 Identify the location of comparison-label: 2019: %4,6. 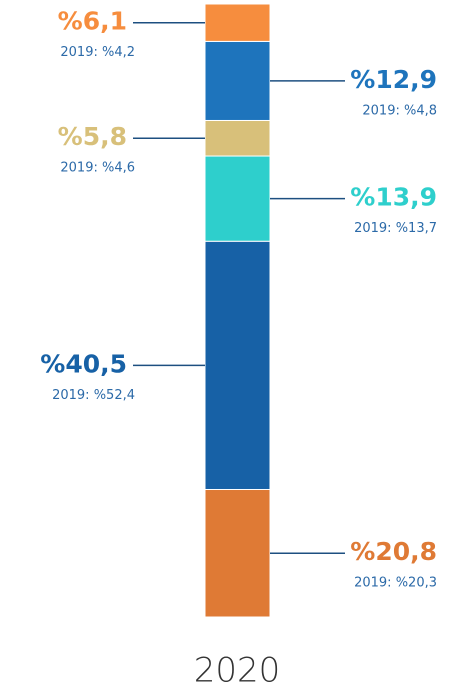
(97, 168).